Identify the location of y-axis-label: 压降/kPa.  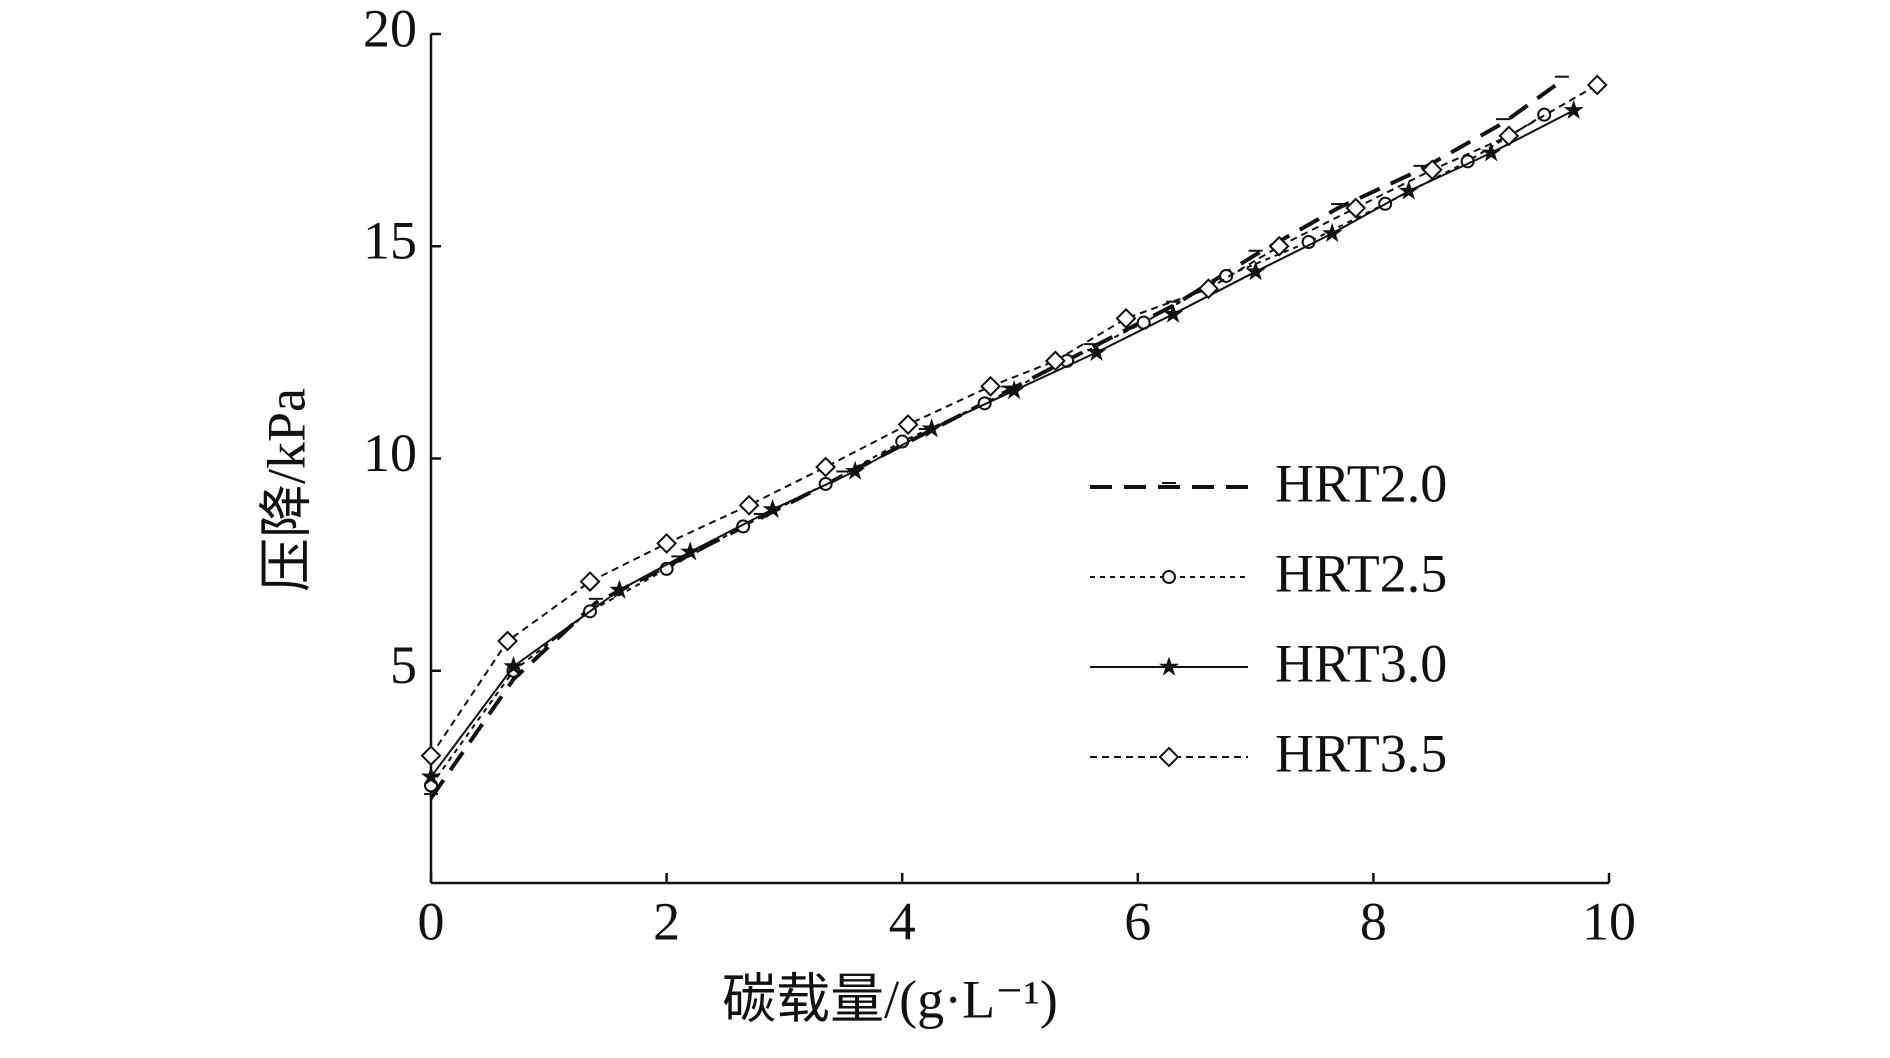
(286, 490).